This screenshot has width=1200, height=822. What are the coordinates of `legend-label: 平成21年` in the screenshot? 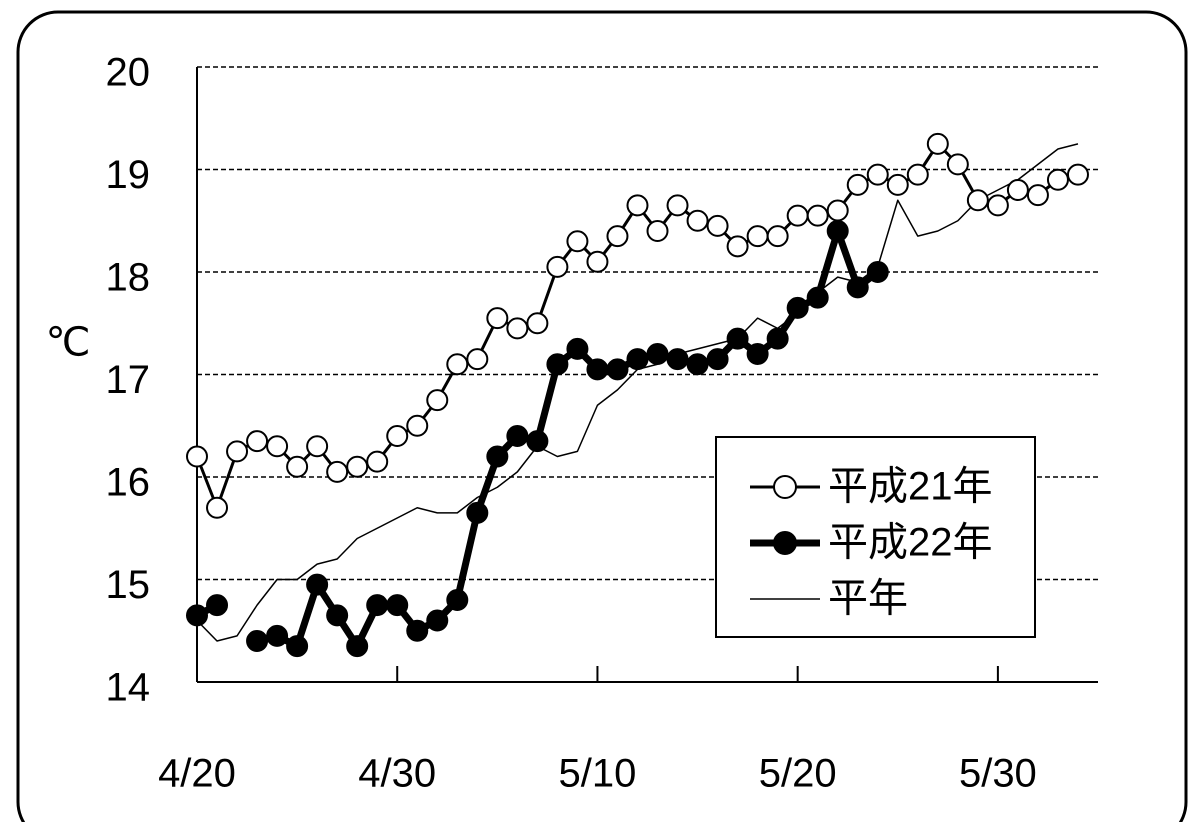 It's located at (910, 487).